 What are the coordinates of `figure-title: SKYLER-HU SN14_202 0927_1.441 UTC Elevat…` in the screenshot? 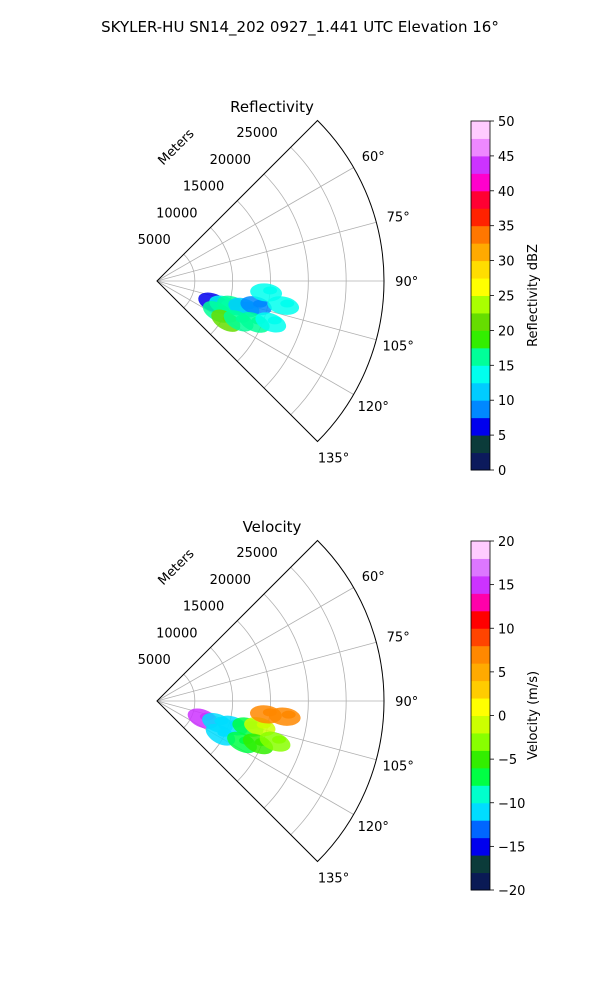 It's located at (300, 27).